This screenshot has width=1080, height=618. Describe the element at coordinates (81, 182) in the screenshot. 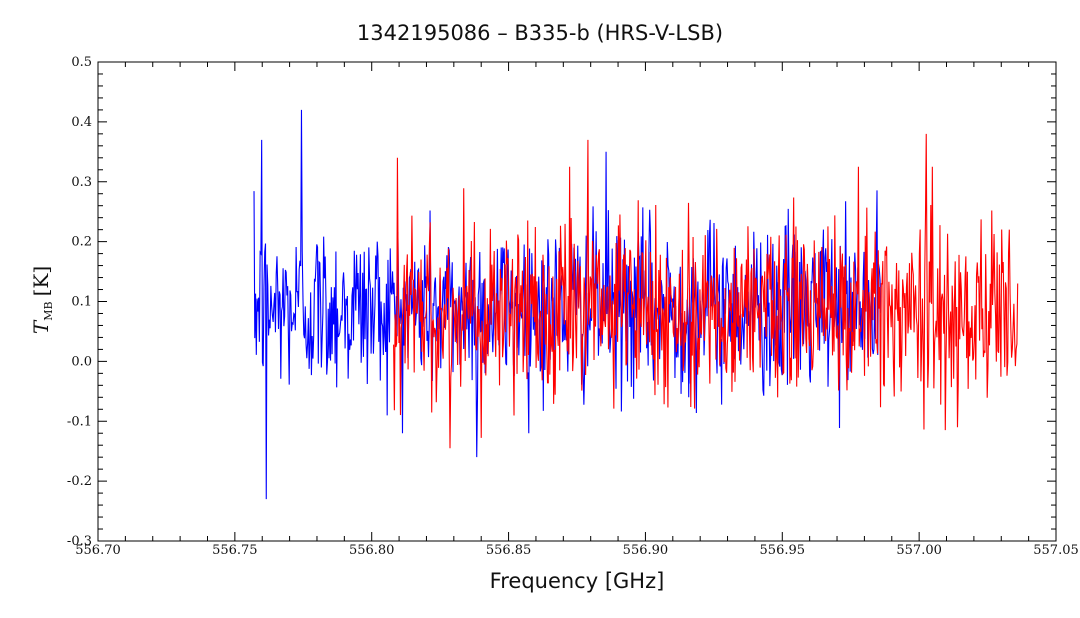

I see `y-tick-label: 0.3` at that location.